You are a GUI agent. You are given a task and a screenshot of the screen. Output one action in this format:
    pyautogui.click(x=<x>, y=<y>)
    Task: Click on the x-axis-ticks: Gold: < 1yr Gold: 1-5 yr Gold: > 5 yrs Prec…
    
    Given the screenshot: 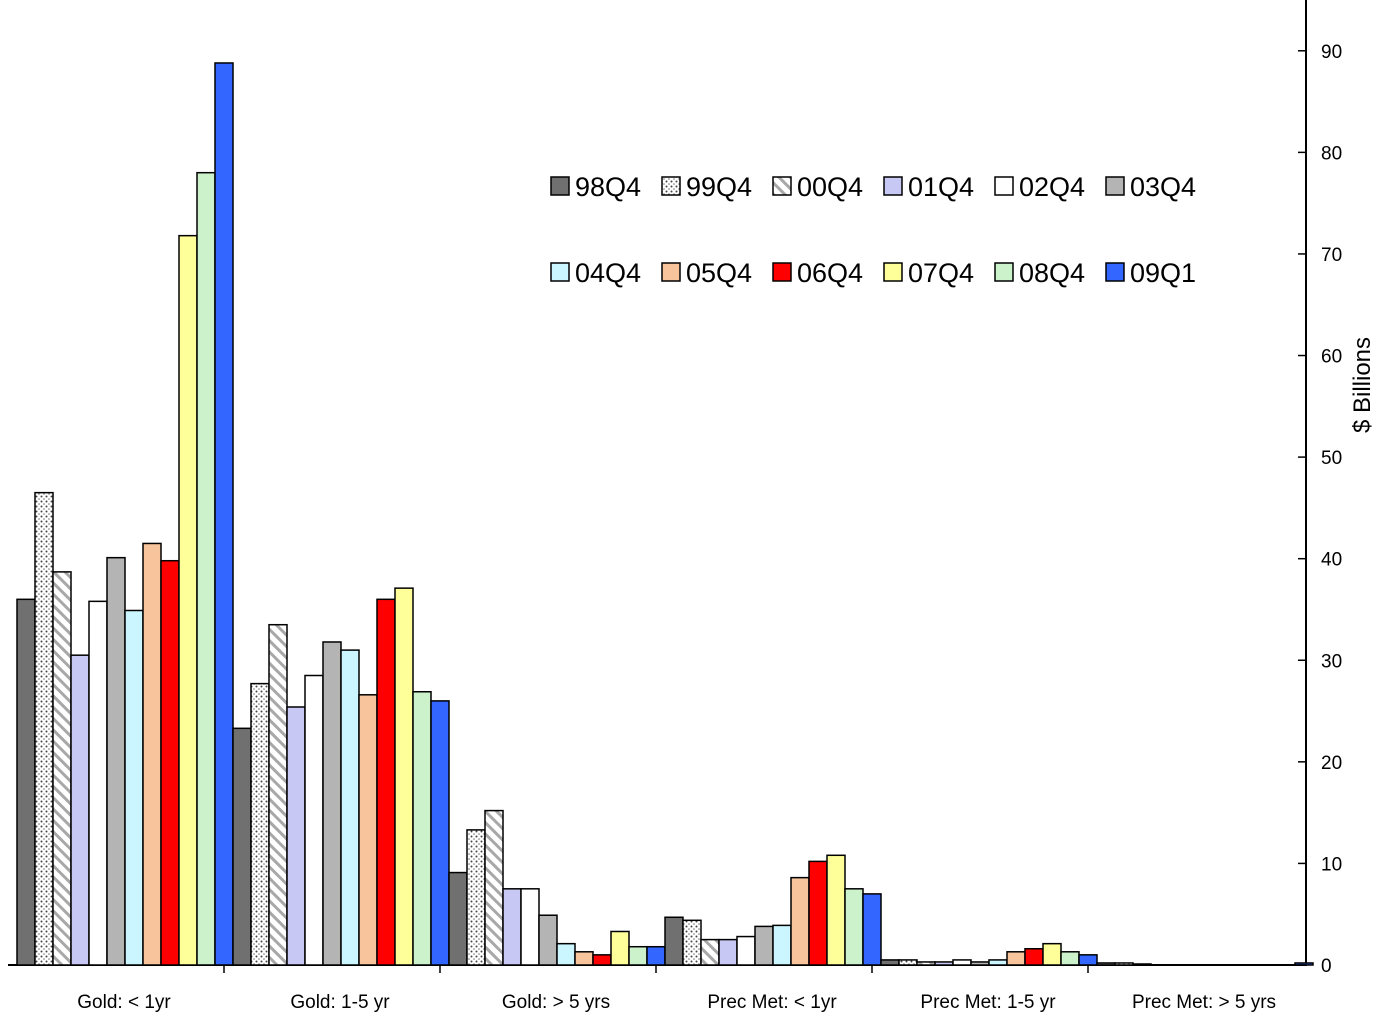 What is the action you would take?
    pyautogui.click(x=676, y=989)
    